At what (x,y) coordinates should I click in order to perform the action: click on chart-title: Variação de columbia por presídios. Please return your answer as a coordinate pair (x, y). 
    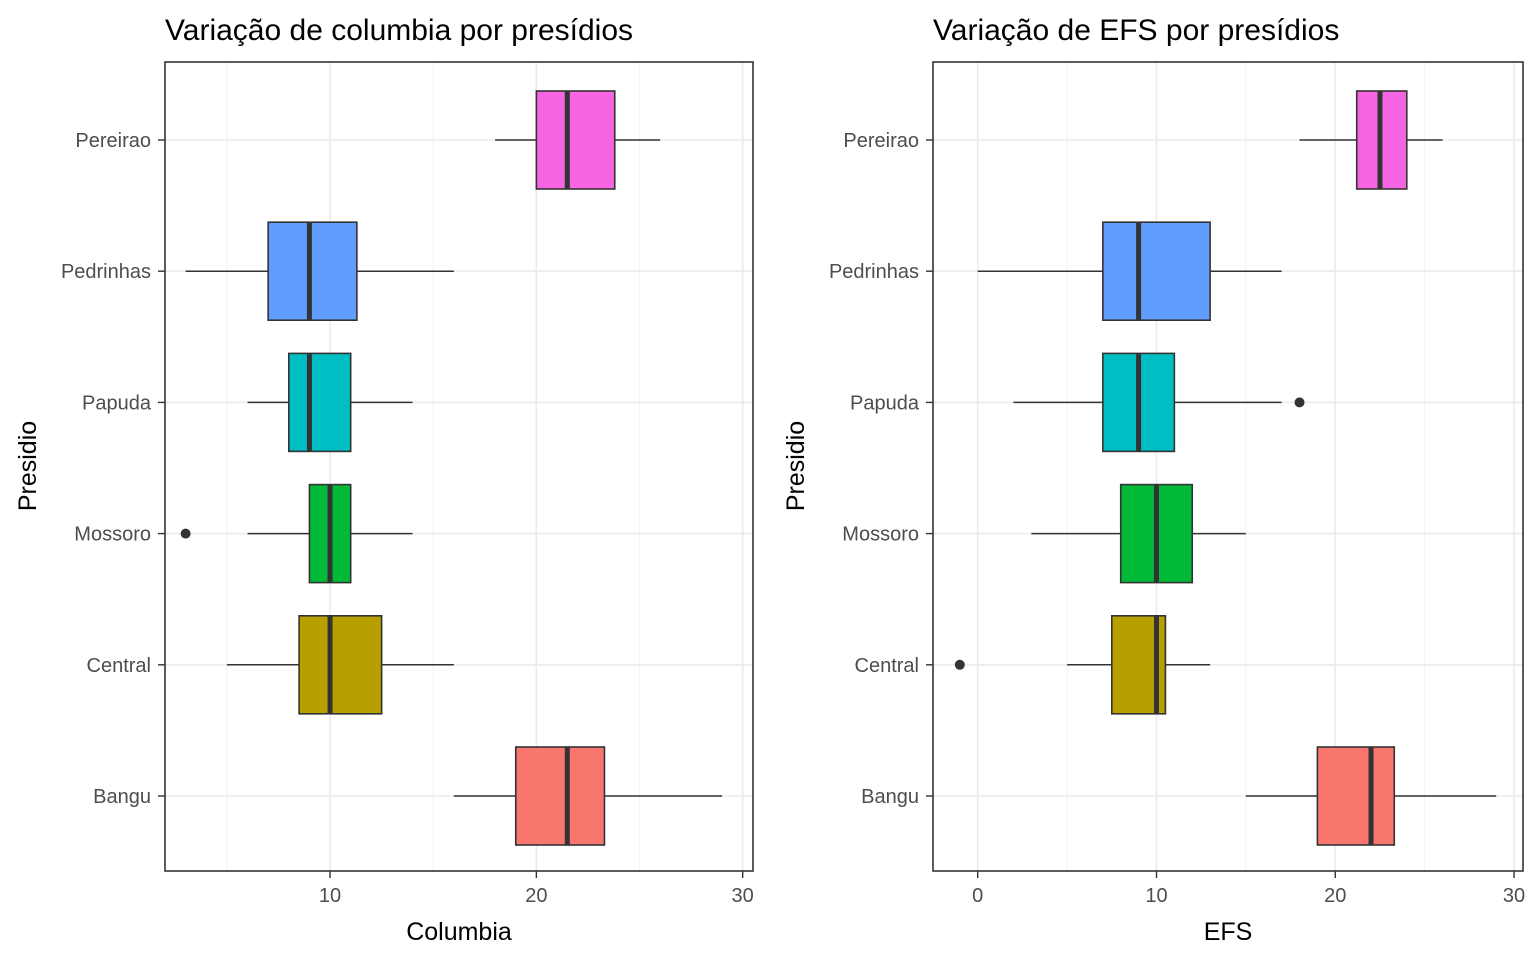
    Looking at the image, I should click on (399, 30).